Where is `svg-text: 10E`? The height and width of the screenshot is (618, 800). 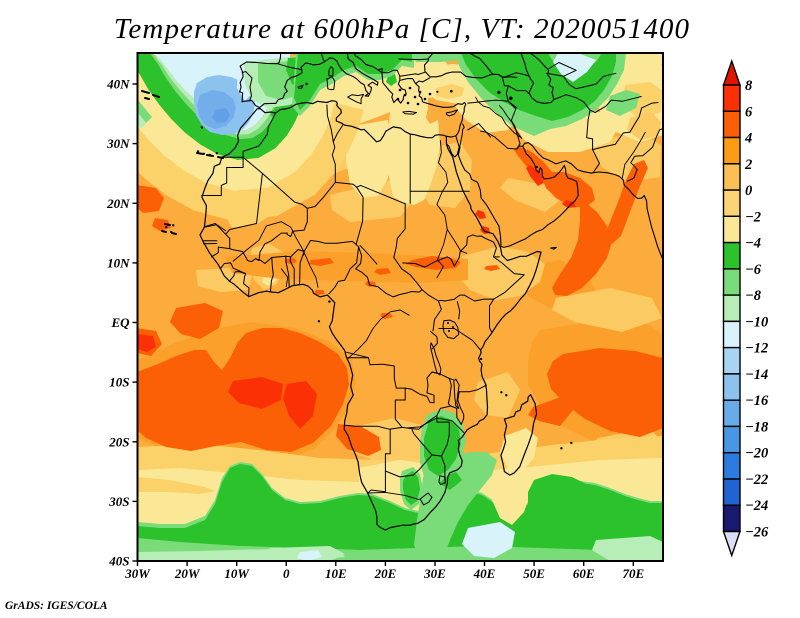
svg-text: 10E is located at coordinates (336, 573).